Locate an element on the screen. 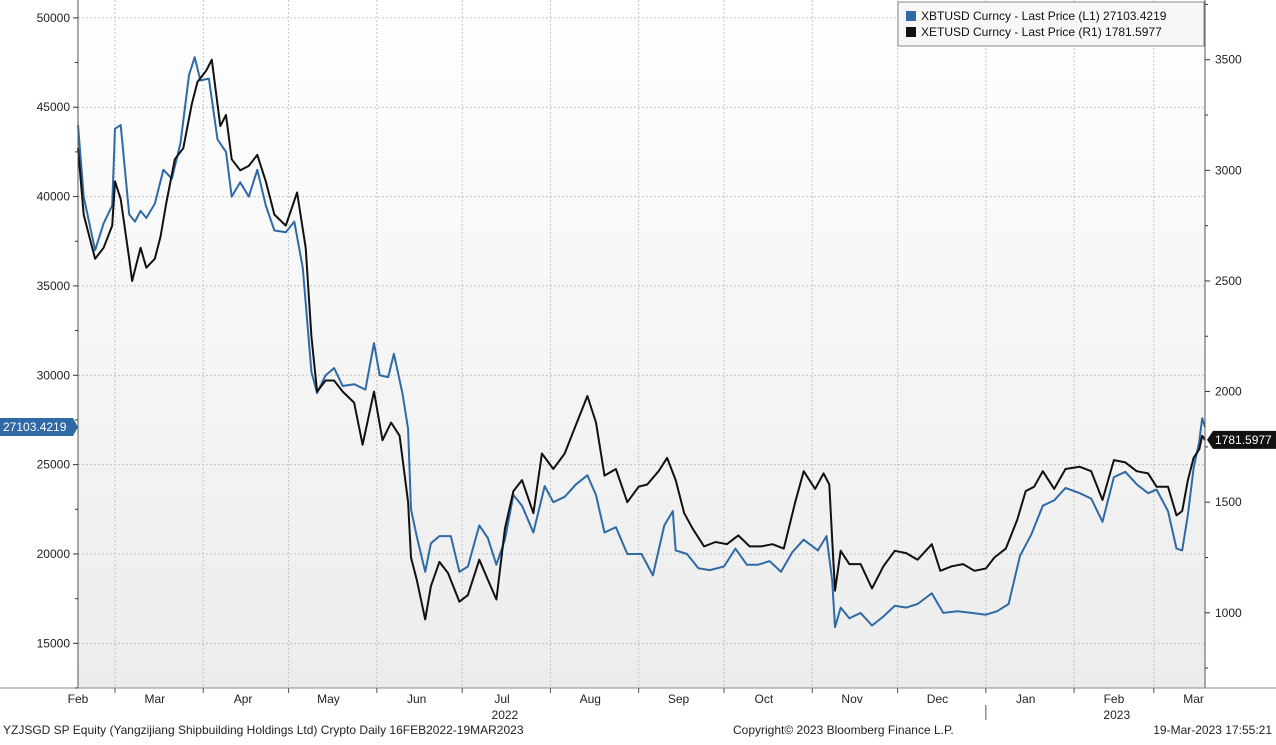 This screenshot has width=1276, height=745. x-tick-label: Oct is located at coordinates (764, 699).